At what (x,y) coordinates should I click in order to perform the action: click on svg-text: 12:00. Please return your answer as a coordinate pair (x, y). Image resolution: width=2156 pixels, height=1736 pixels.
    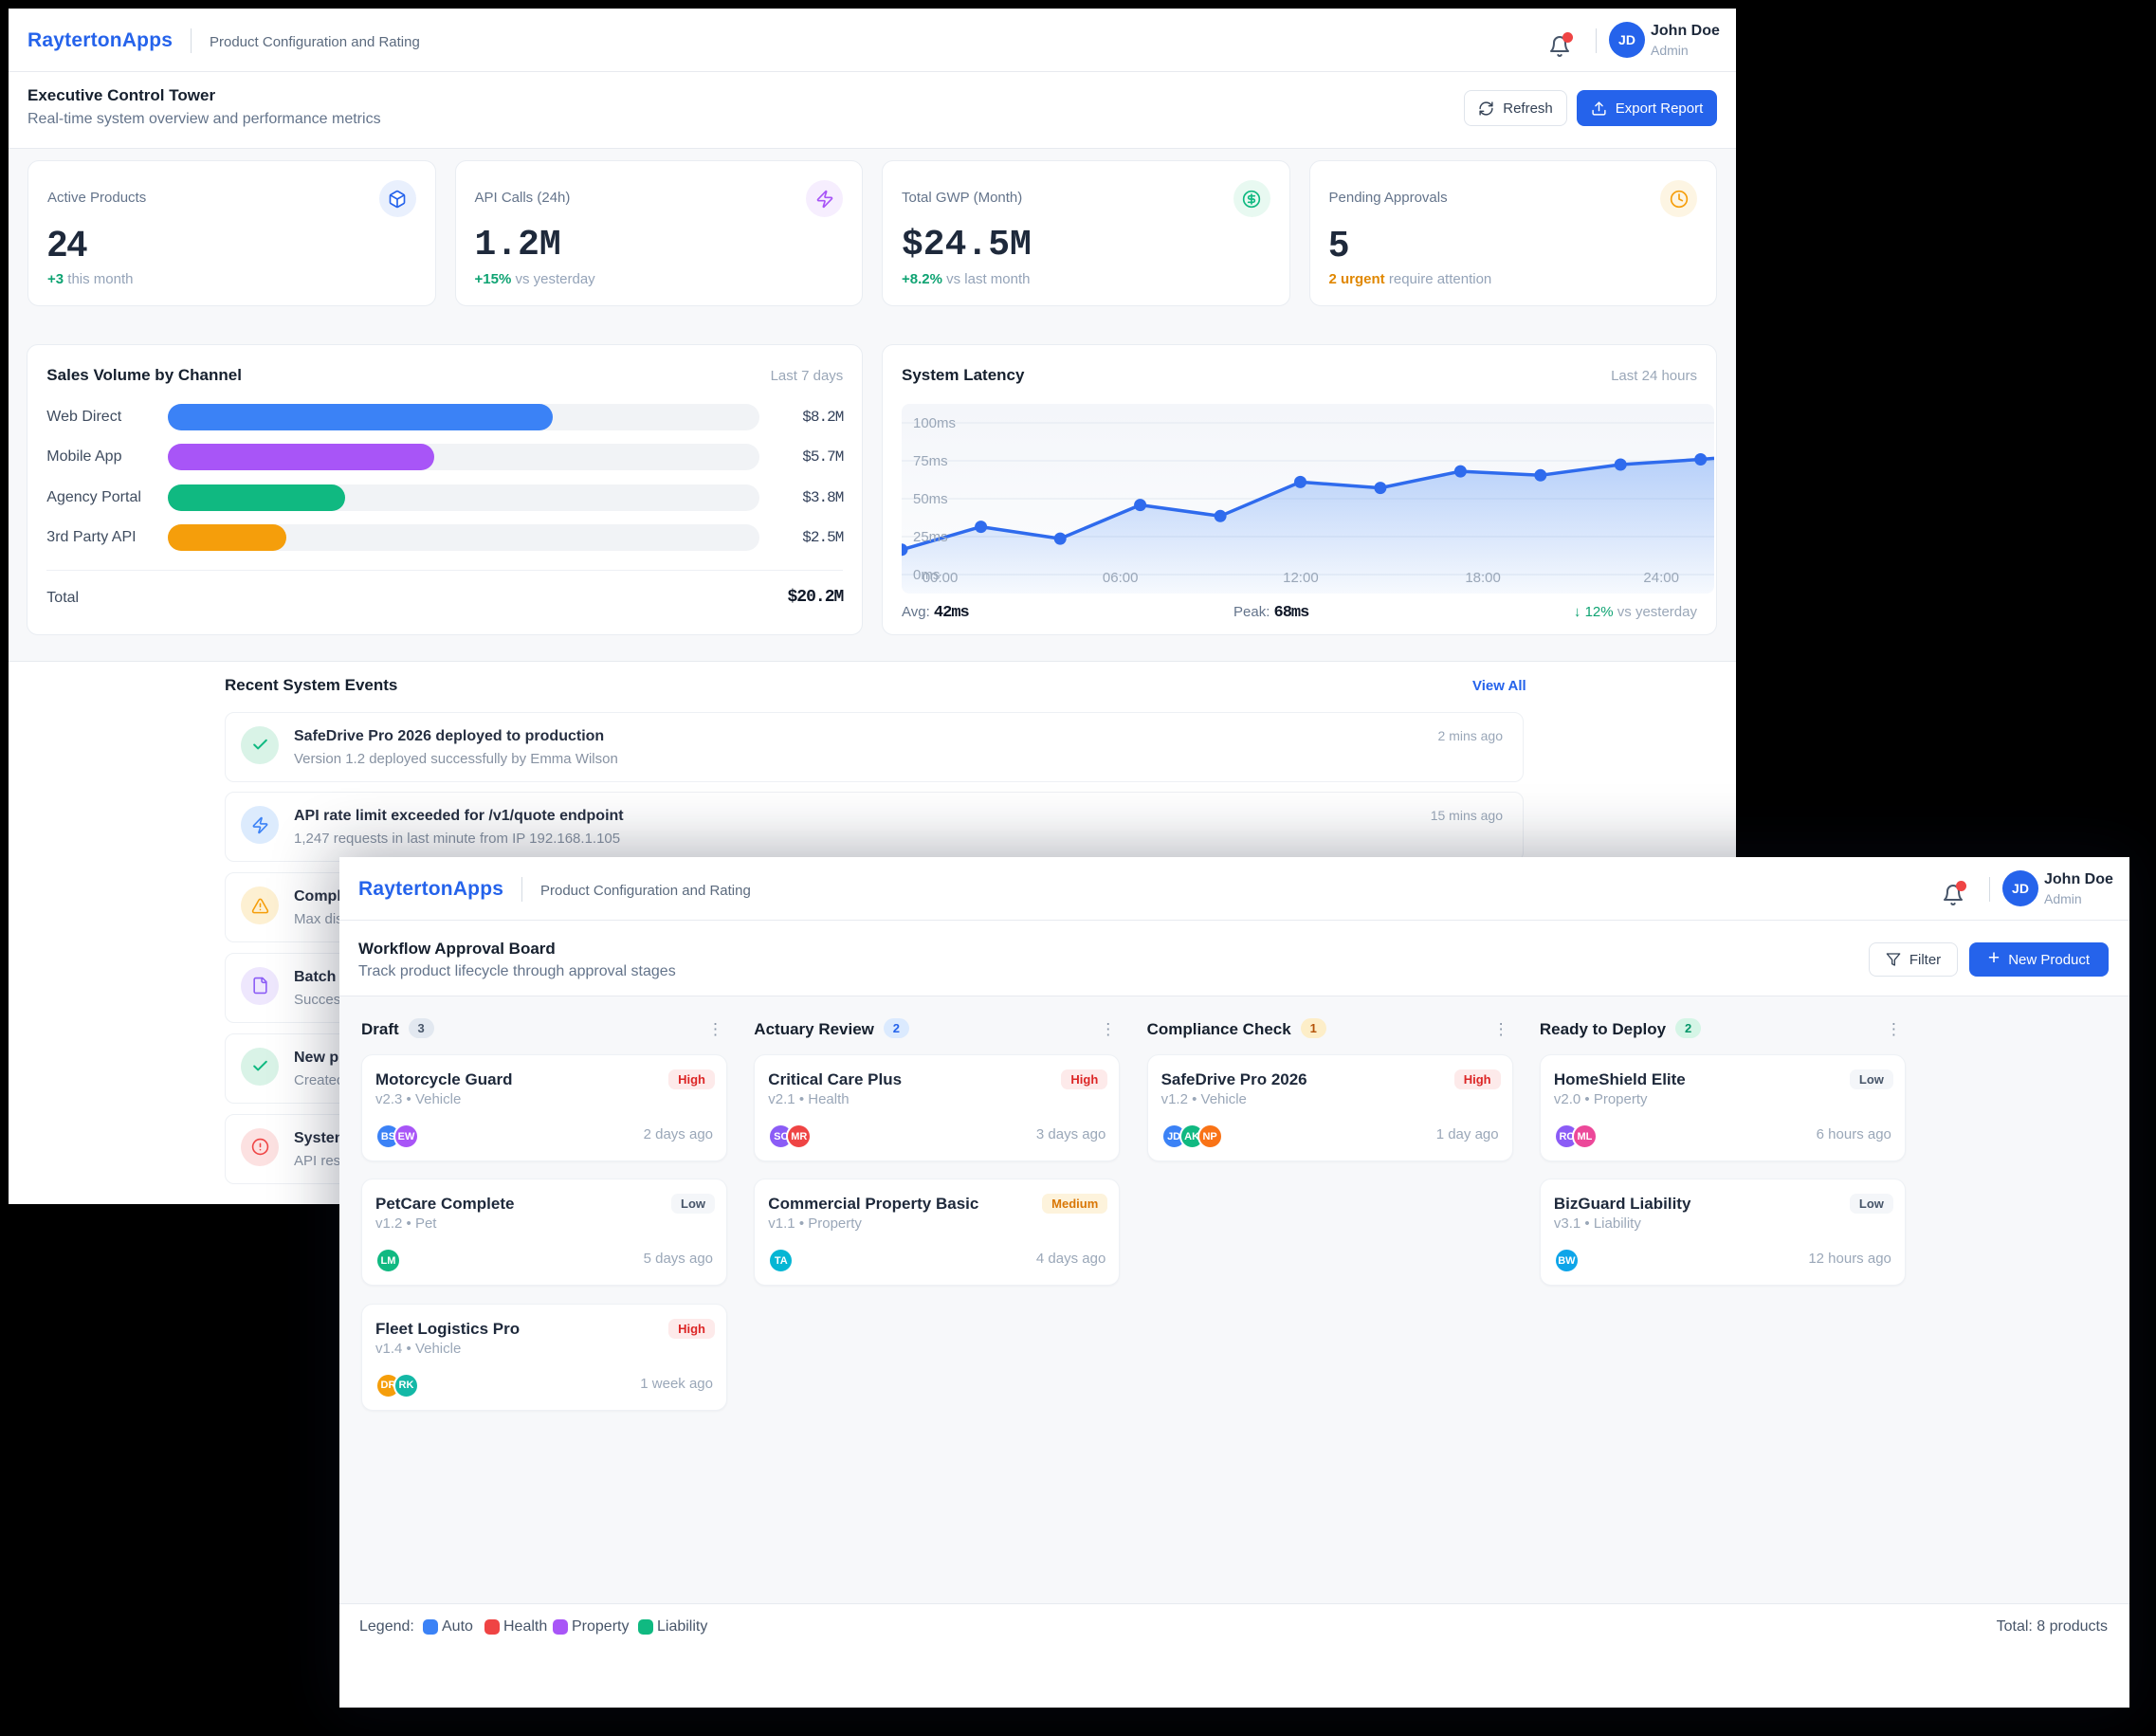
    Looking at the image, I should click on (1301, 578).